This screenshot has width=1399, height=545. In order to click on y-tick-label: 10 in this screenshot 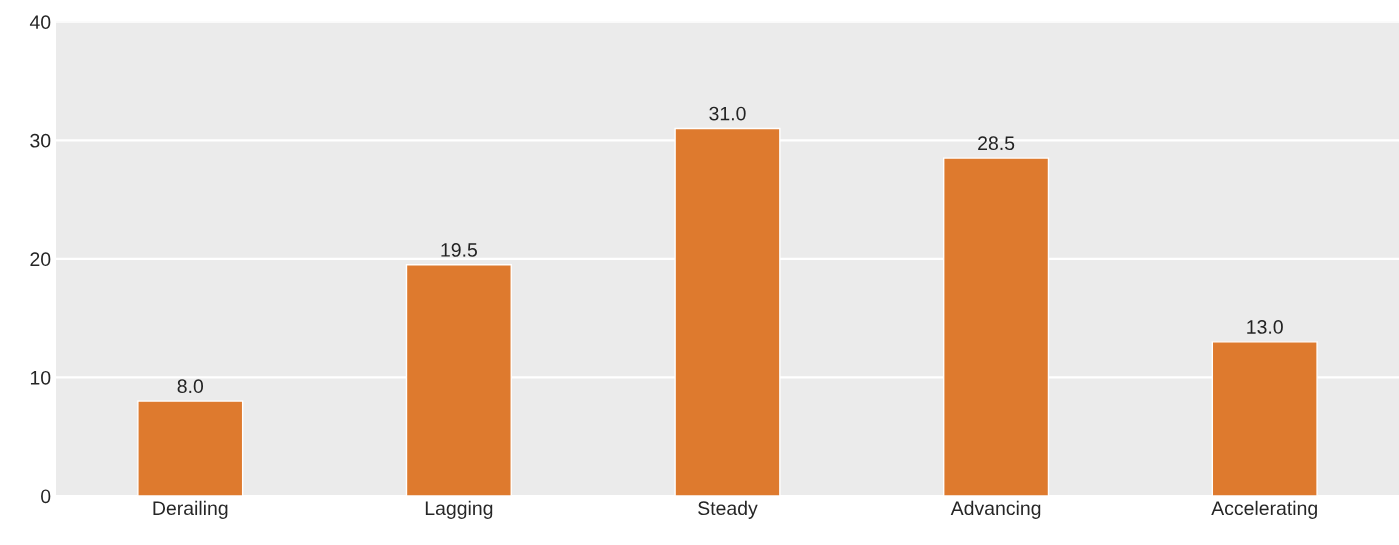, I will do `click(40, 377)`.